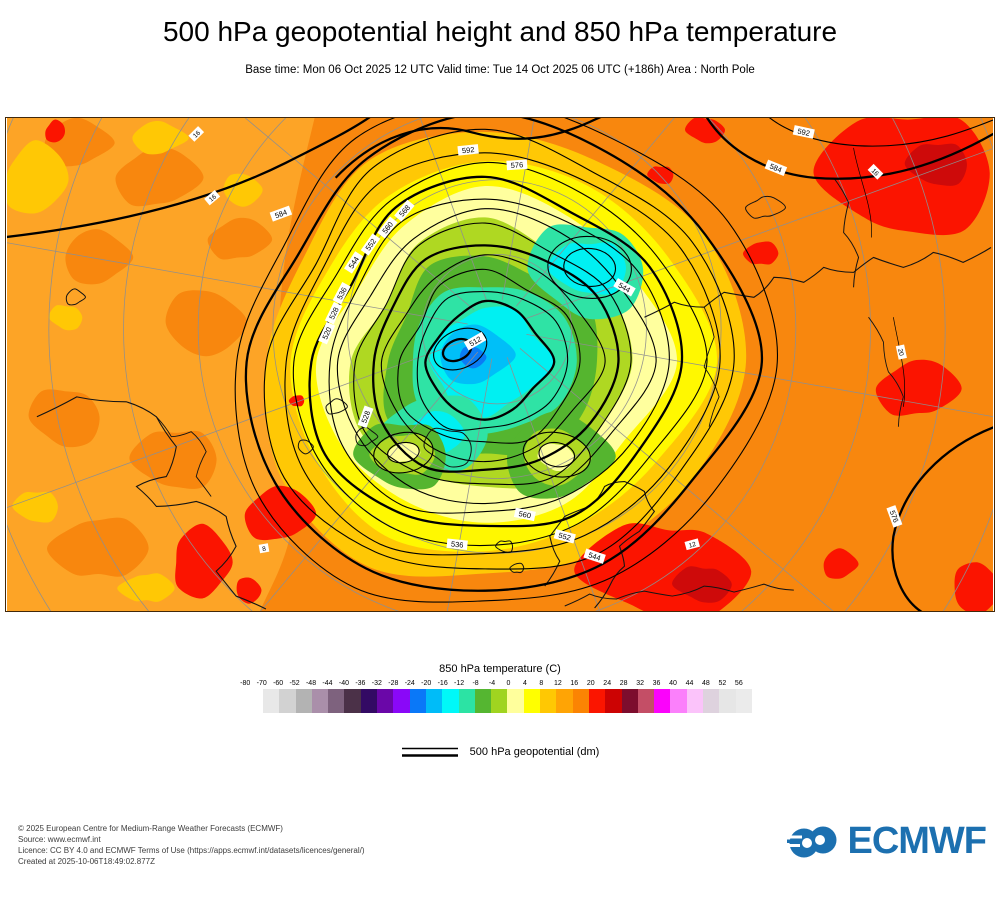  I want to click on ecmwf-wordmark: ECMWF, so click(917, 841).